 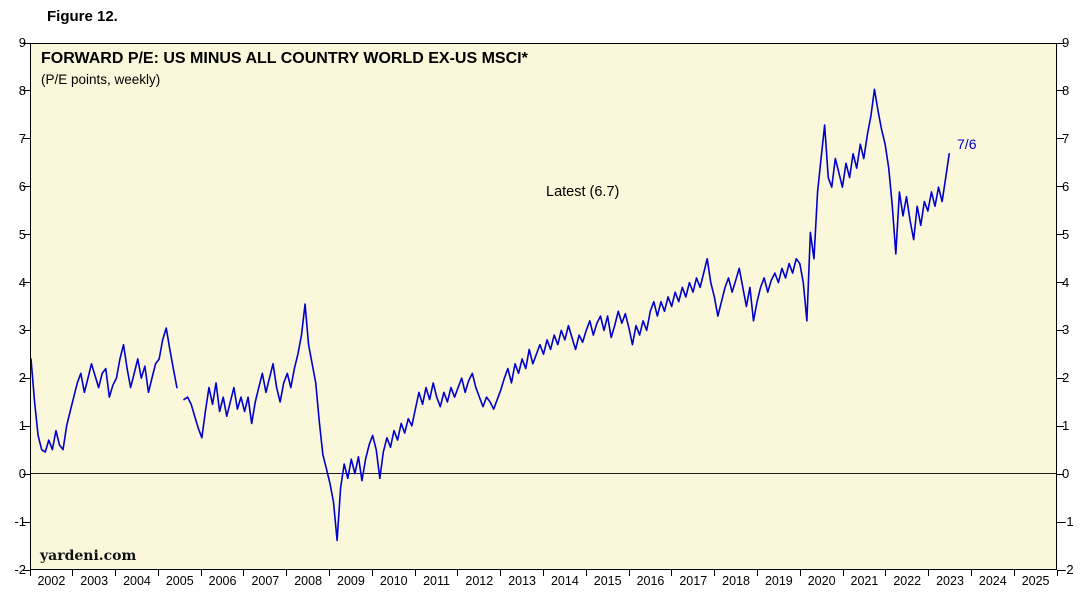 What do you see at coordinates (950, 581) in the screenshot?
I see `x-axis-label: 2023` at bounding box center [950, 581].